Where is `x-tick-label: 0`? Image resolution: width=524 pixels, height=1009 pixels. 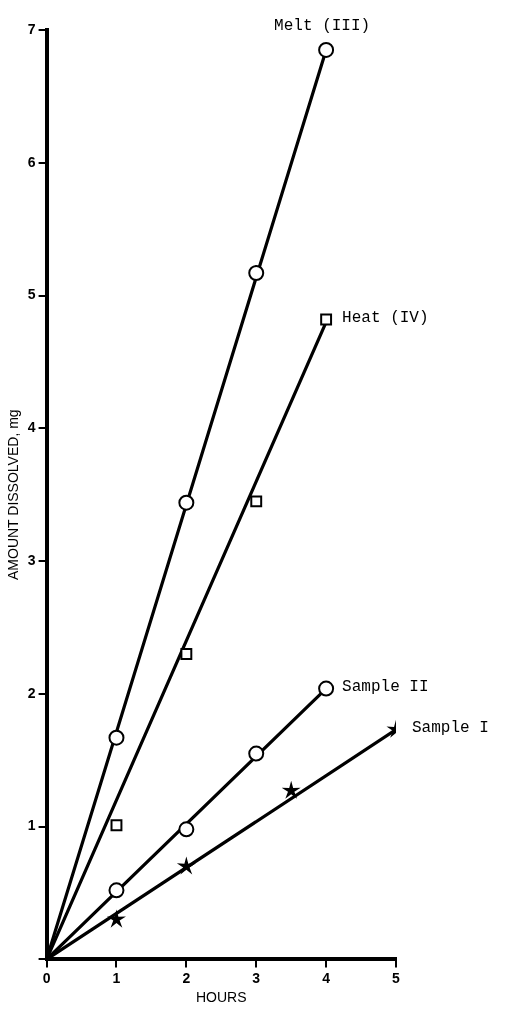 x-tick-label: 0 is located at coordinates (46, 977).